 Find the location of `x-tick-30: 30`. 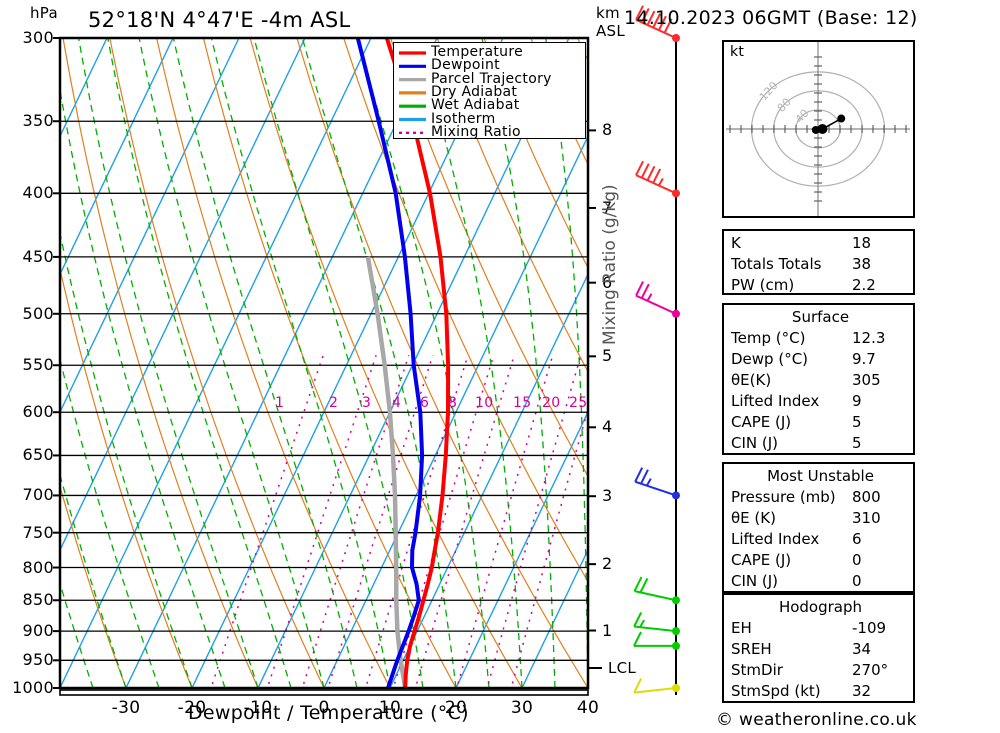

x-tick-30: 30 is located at coordinates (522, 708).